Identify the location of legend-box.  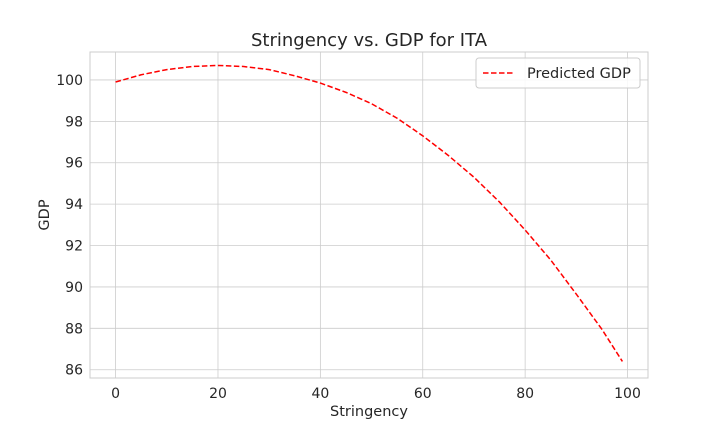
(558, 73).